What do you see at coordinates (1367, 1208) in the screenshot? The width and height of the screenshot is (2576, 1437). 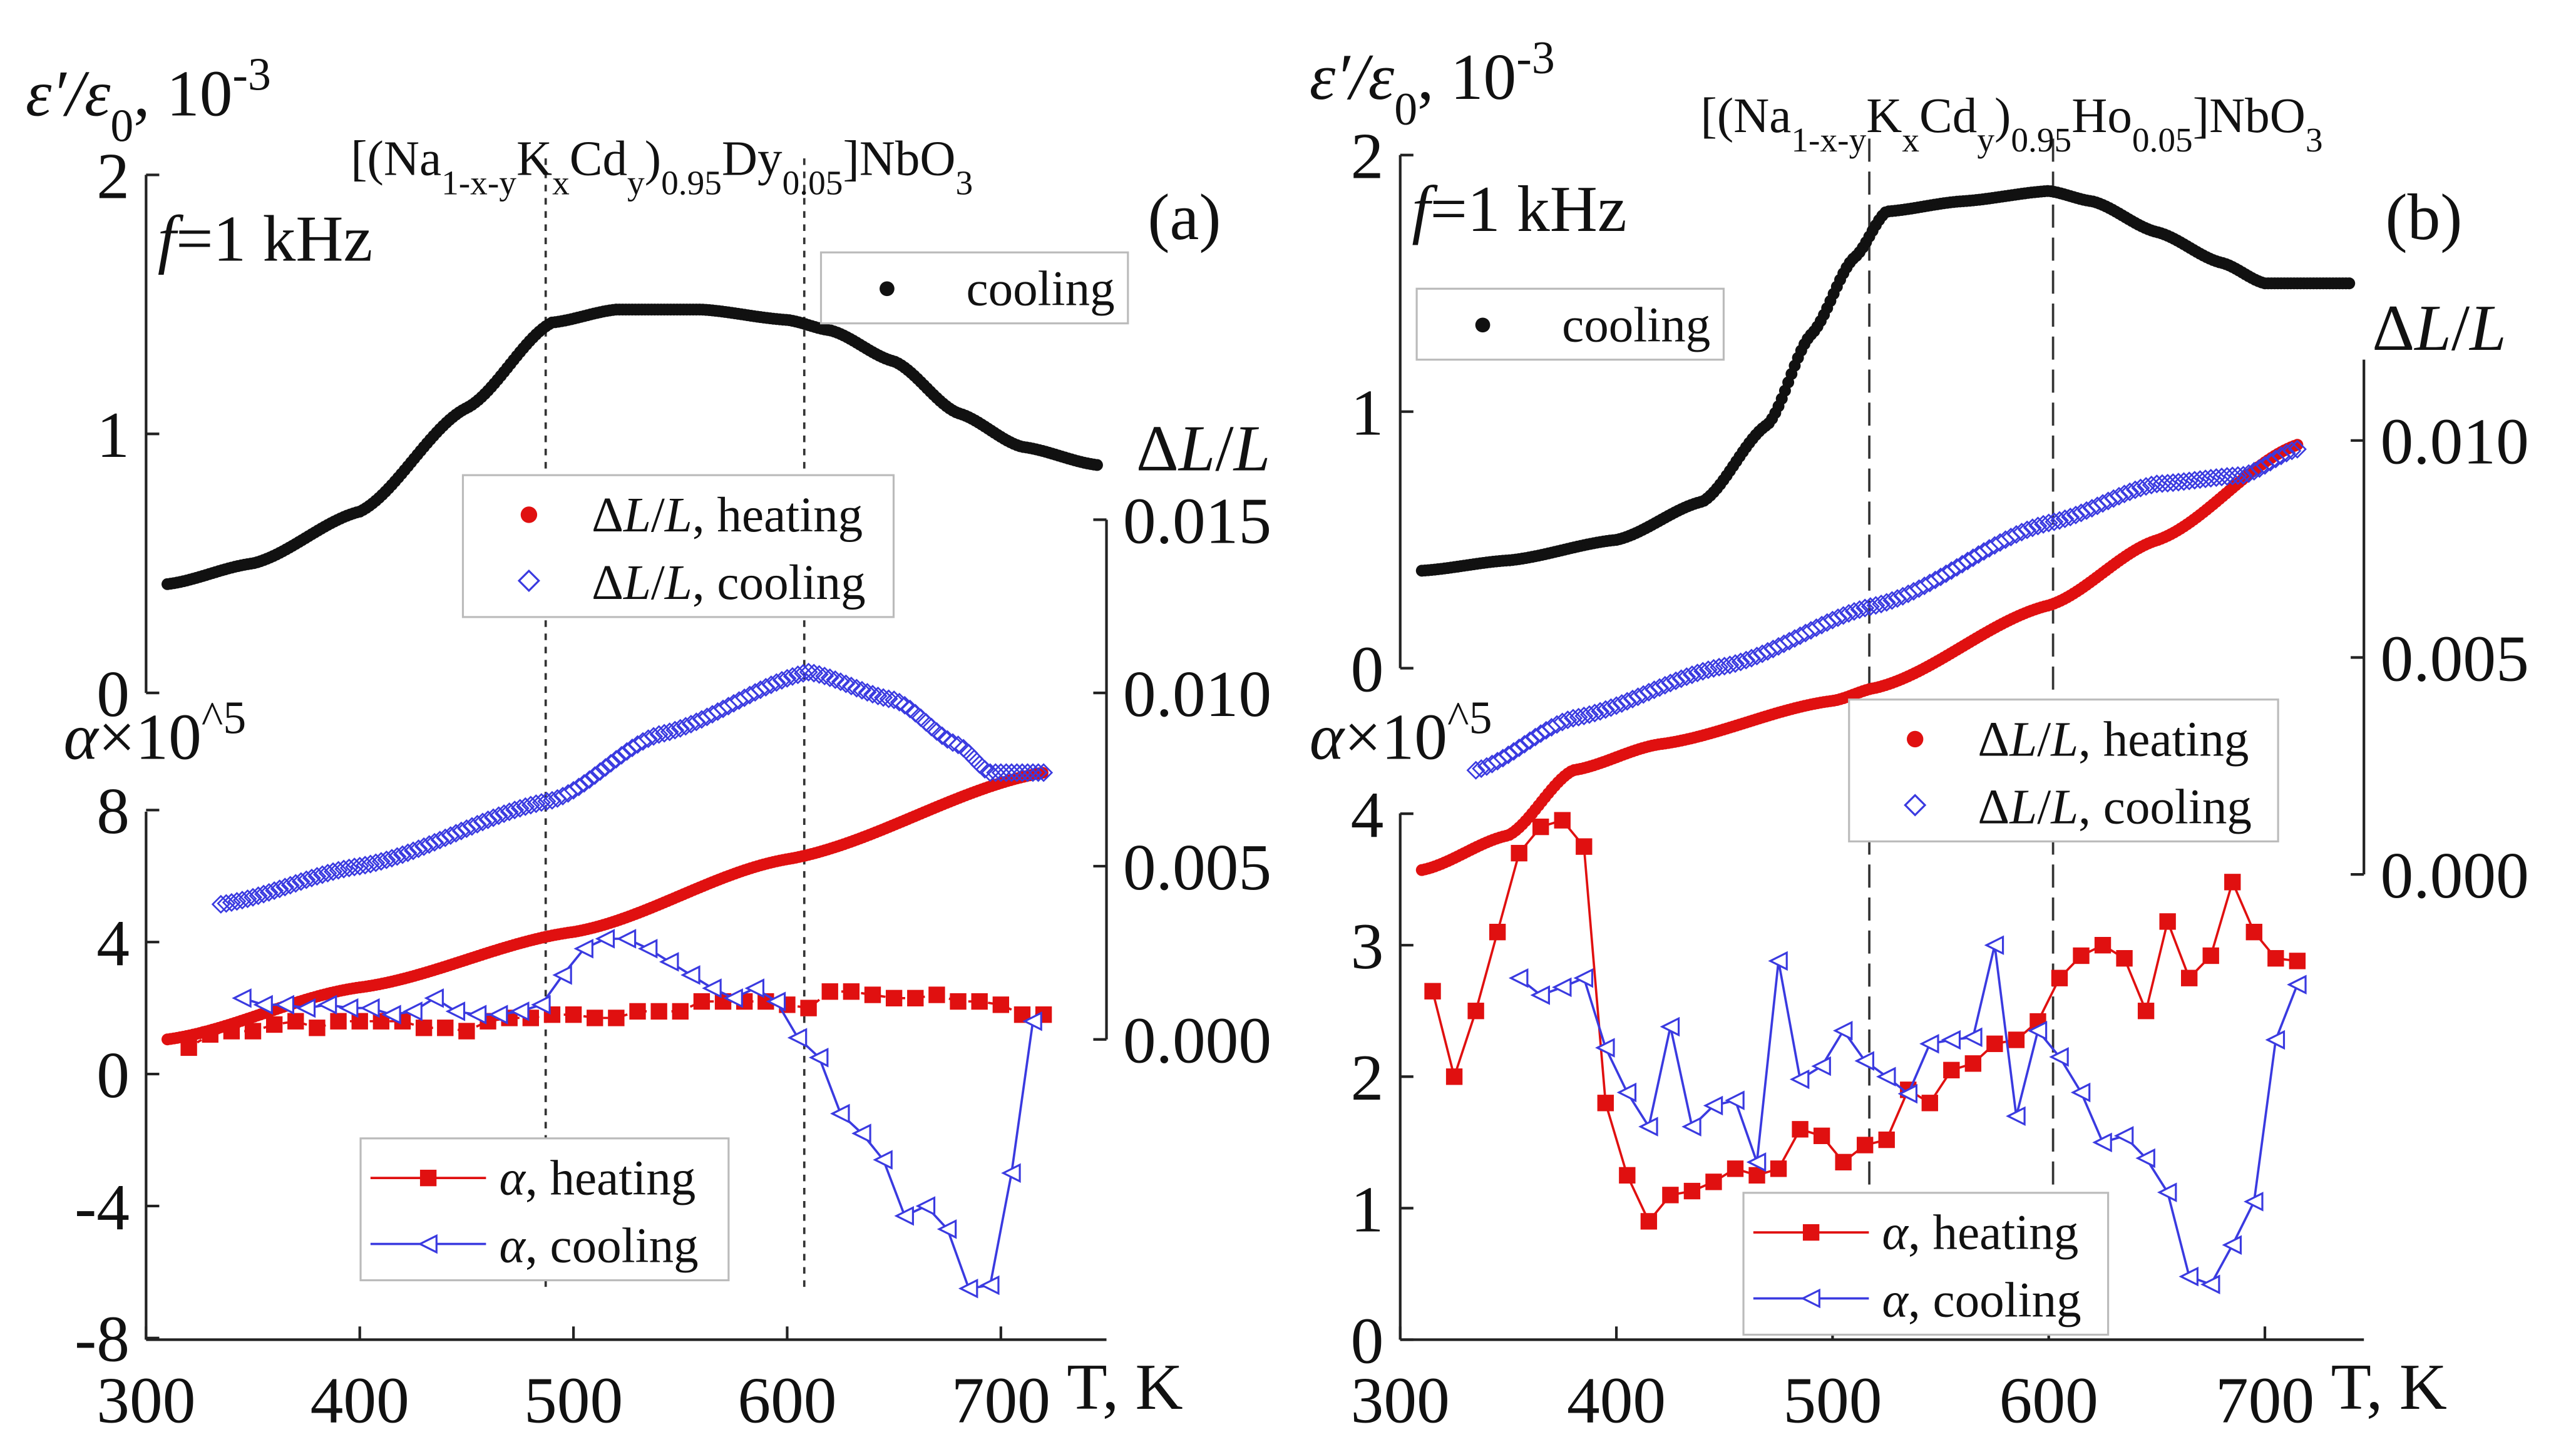 I see `alpha-tick-label: 1` at bounding box center [1367, 1208].